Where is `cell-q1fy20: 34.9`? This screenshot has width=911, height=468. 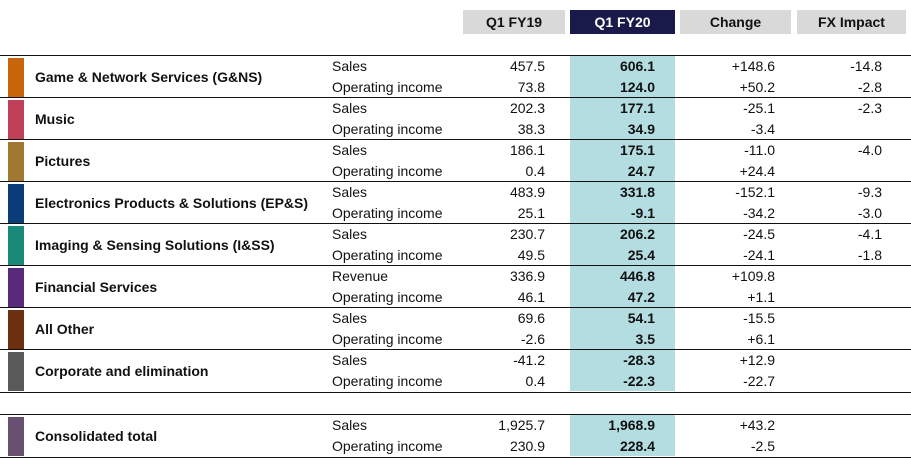
cell-q1fy20: 34.9 is located at coordinates (641, 129).